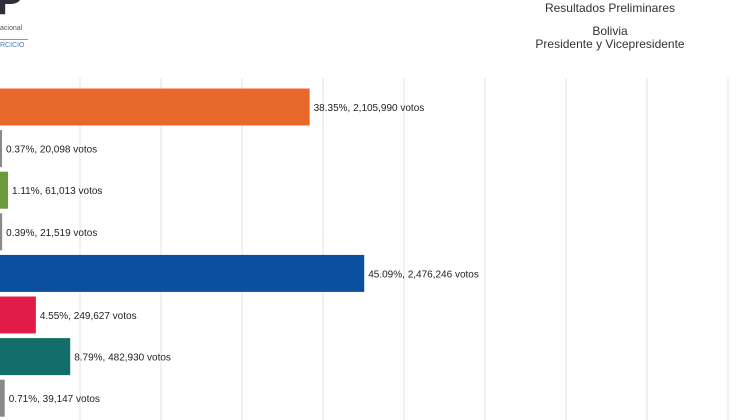  I want to click on logo-divider, so click(14, 39).